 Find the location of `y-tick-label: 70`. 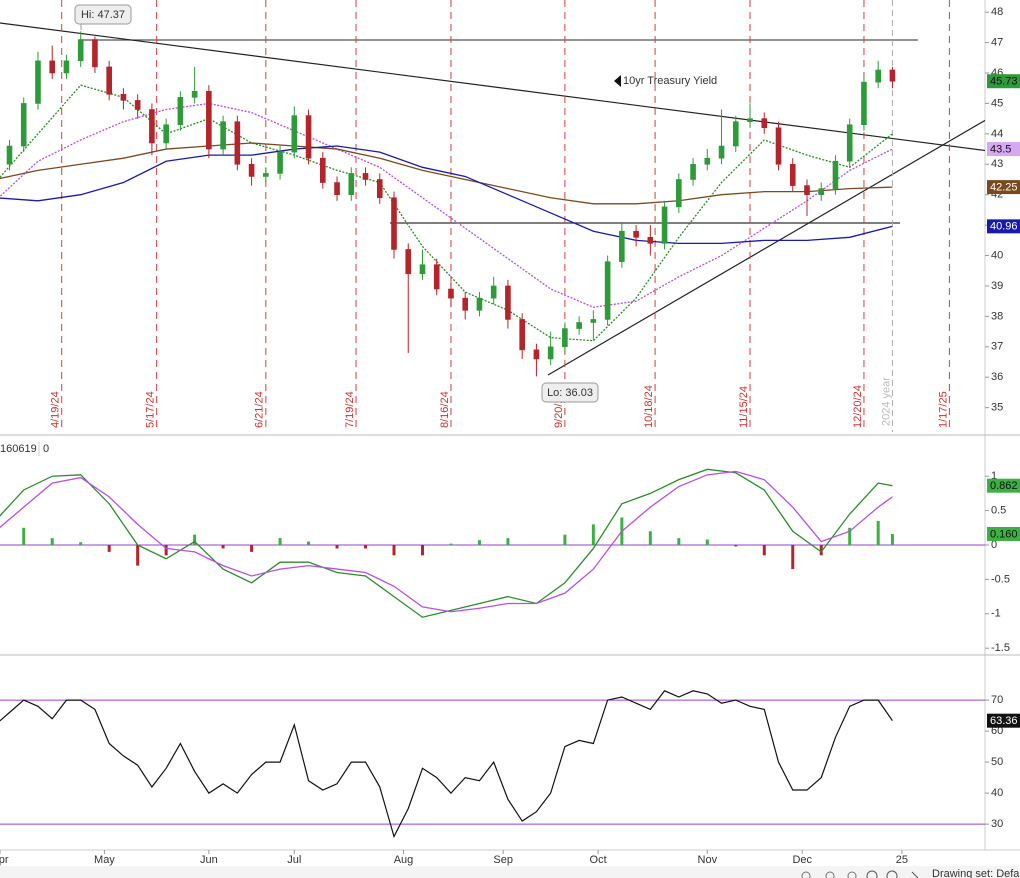

y-tick-label: 70 is located at coordinates (997, 700).